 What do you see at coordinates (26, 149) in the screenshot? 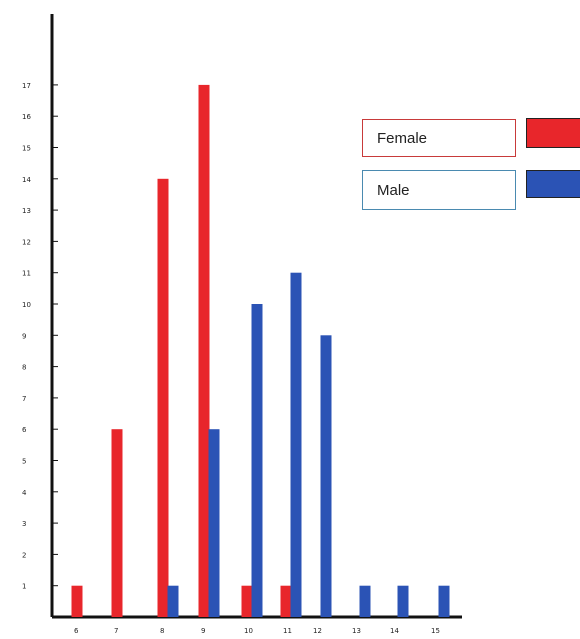
I see `y-tick-label: 15` at bounding box center [26, 149].